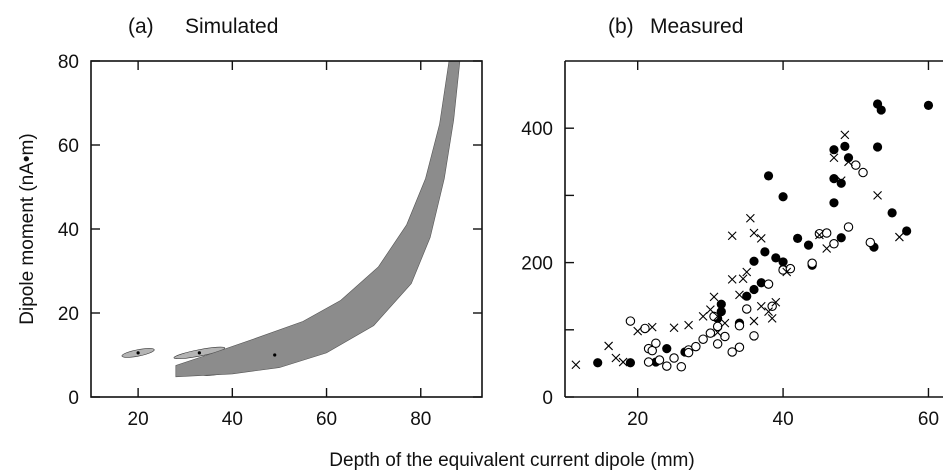  What do you see at coordinates (231, 26) in the screenshot?
I see `panel-a-title: Simulated` at bounding box center [231, 26].